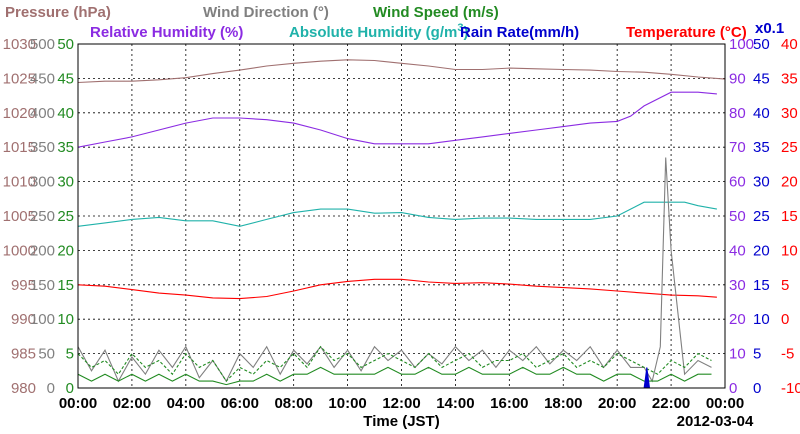  I want to click on y-tick-label-wind-speed: 30, so click(65, 182).